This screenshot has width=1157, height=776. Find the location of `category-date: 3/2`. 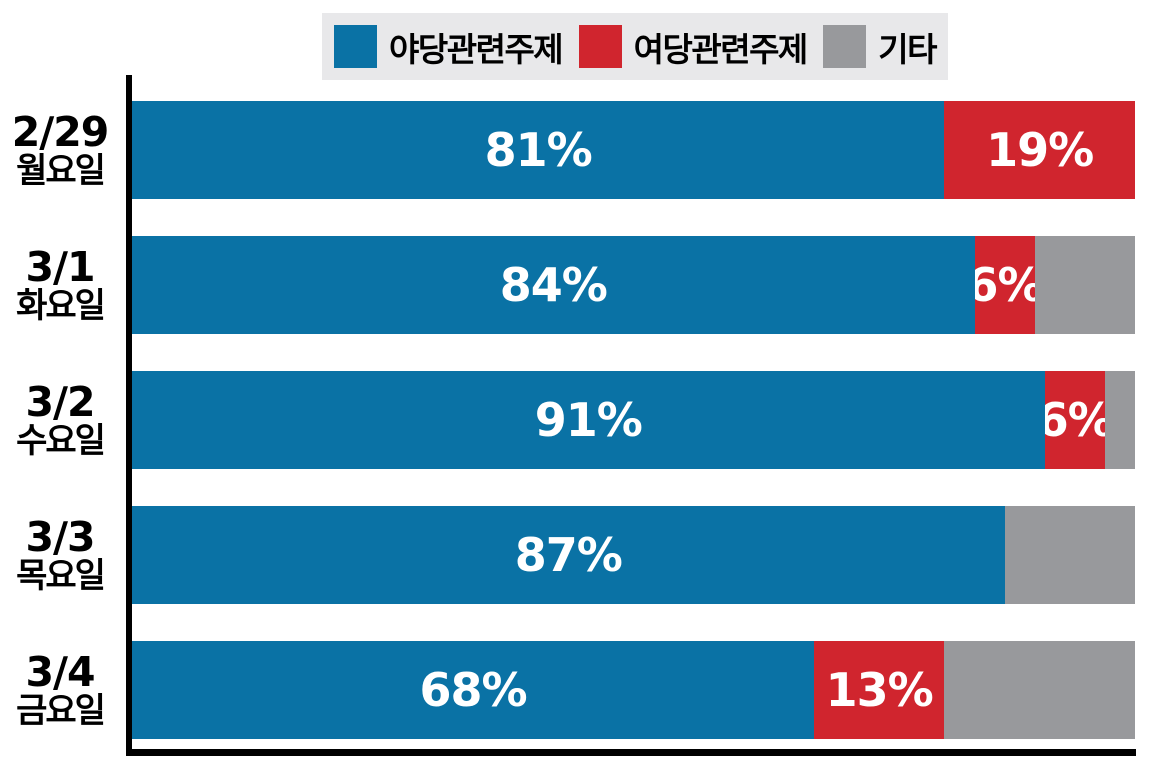

category-date: 3/2 is located at coordinates (60, 401).